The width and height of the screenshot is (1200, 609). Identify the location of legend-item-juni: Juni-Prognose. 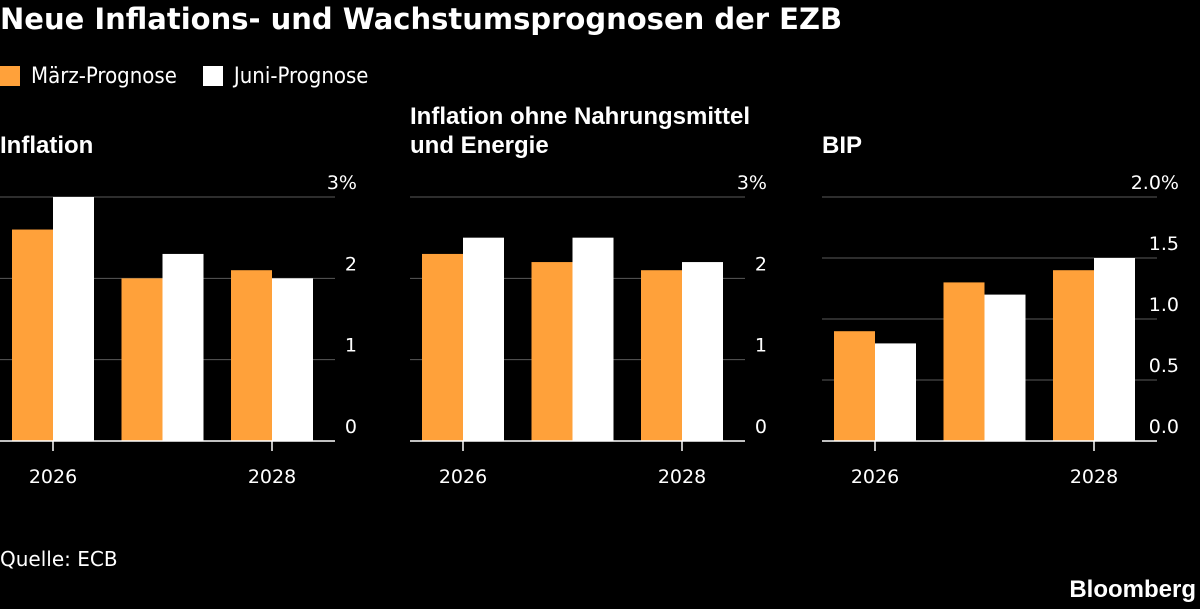
(285, 76).